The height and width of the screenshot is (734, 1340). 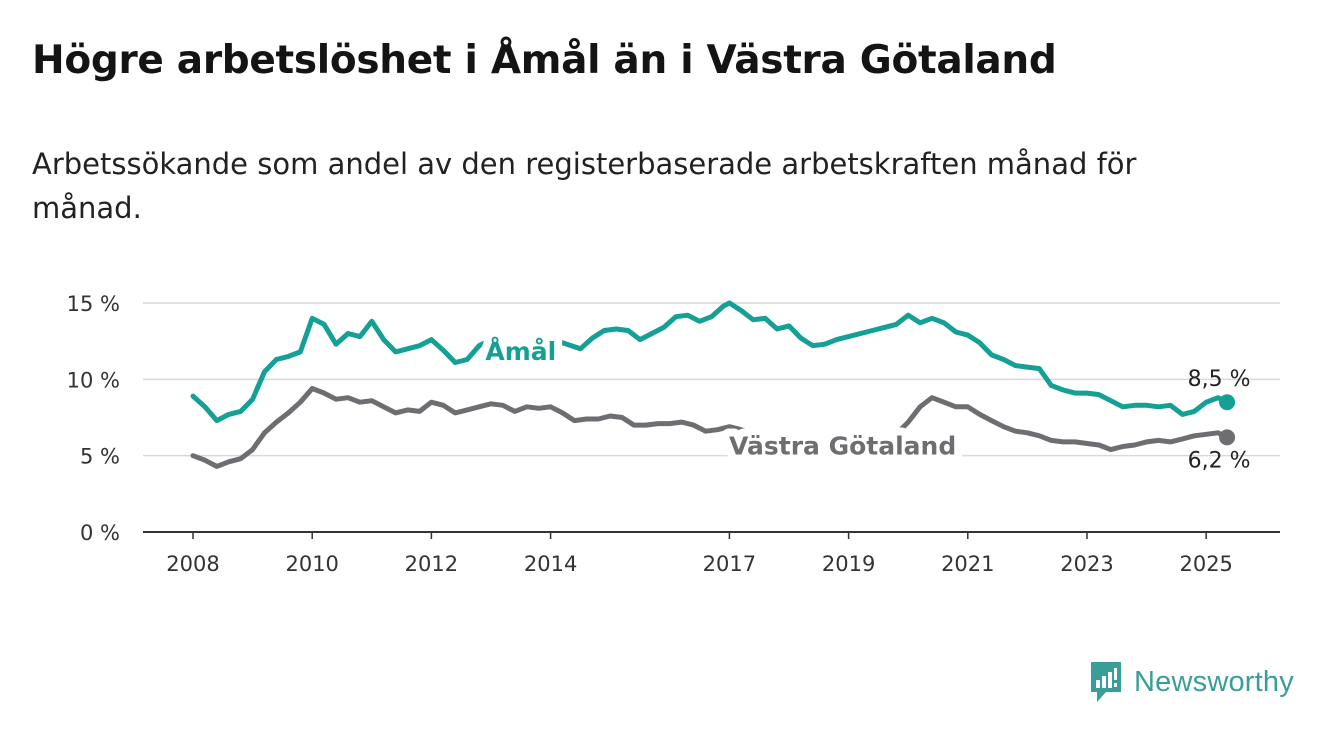 What do you see at coordinates (1219, 379) in the screenshot?
I see `series-end-label-amal: 8,5 %` at bounding box center [1219, 379].